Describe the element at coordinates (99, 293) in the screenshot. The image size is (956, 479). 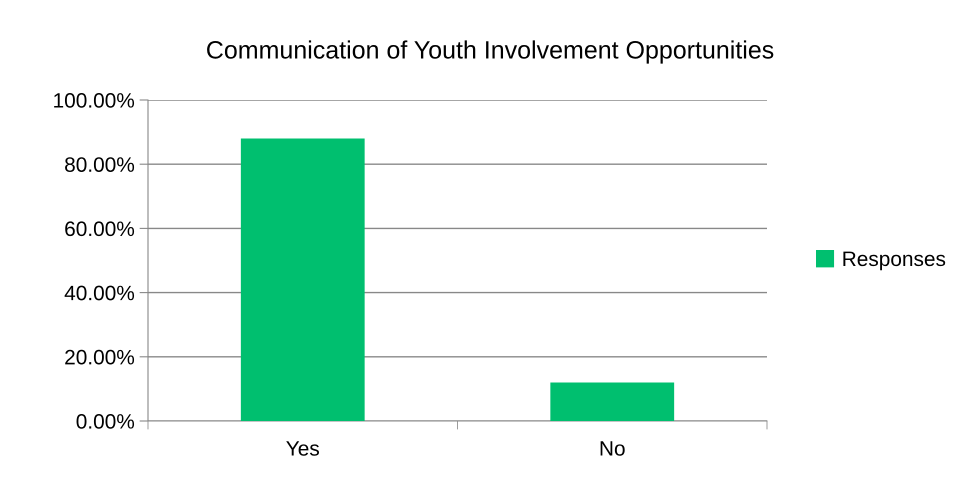
I see `y-tick-label: 40.00%` at that location.